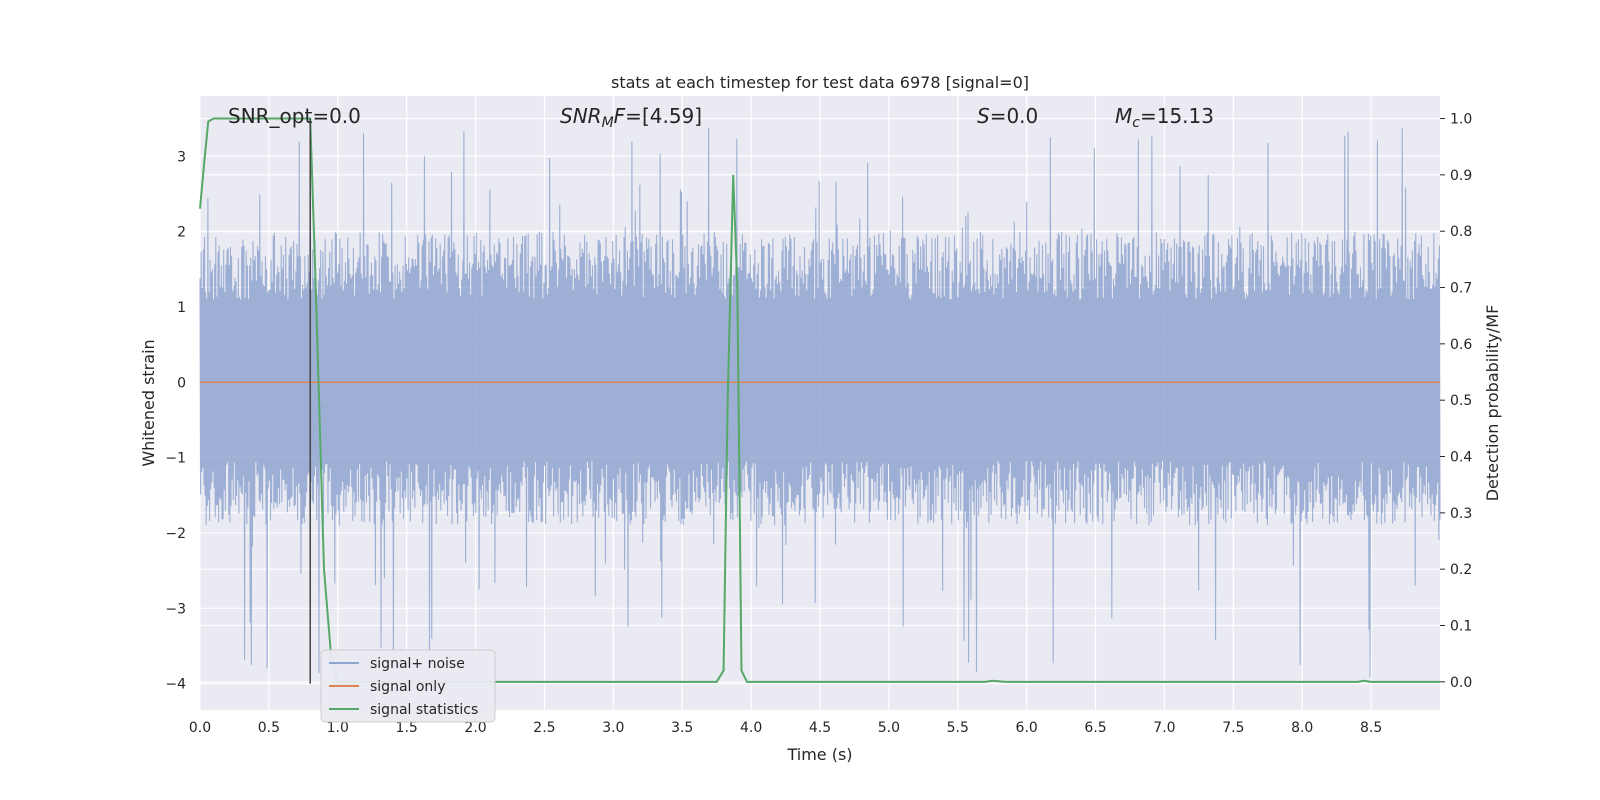  I want to click on x-tick-label: 8.5, so click(1371, 728).